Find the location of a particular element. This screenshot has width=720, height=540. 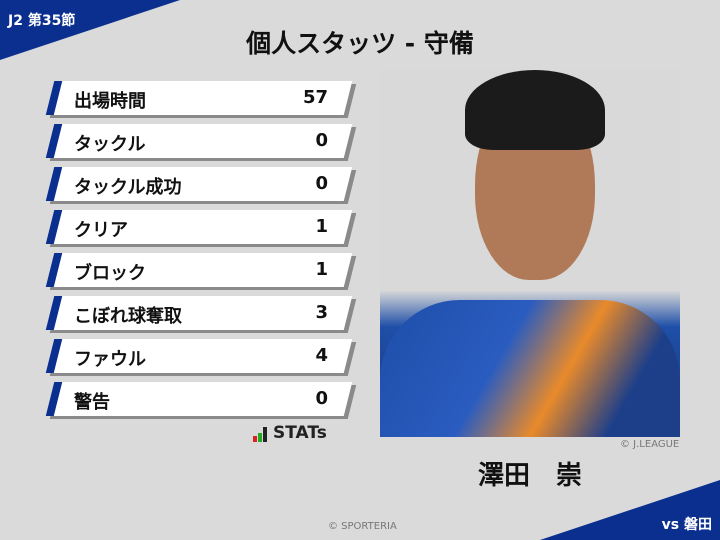

stat-value: 3 is located at coordinates (321, 312).